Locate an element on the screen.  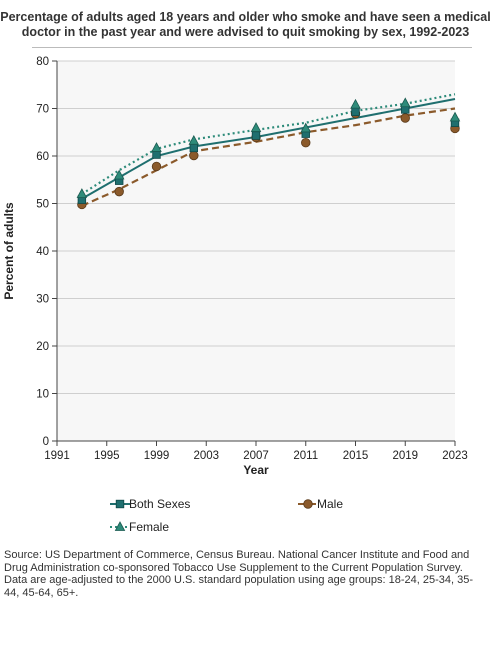
y-tick-label: 50 is located at coordinates (42, 205).